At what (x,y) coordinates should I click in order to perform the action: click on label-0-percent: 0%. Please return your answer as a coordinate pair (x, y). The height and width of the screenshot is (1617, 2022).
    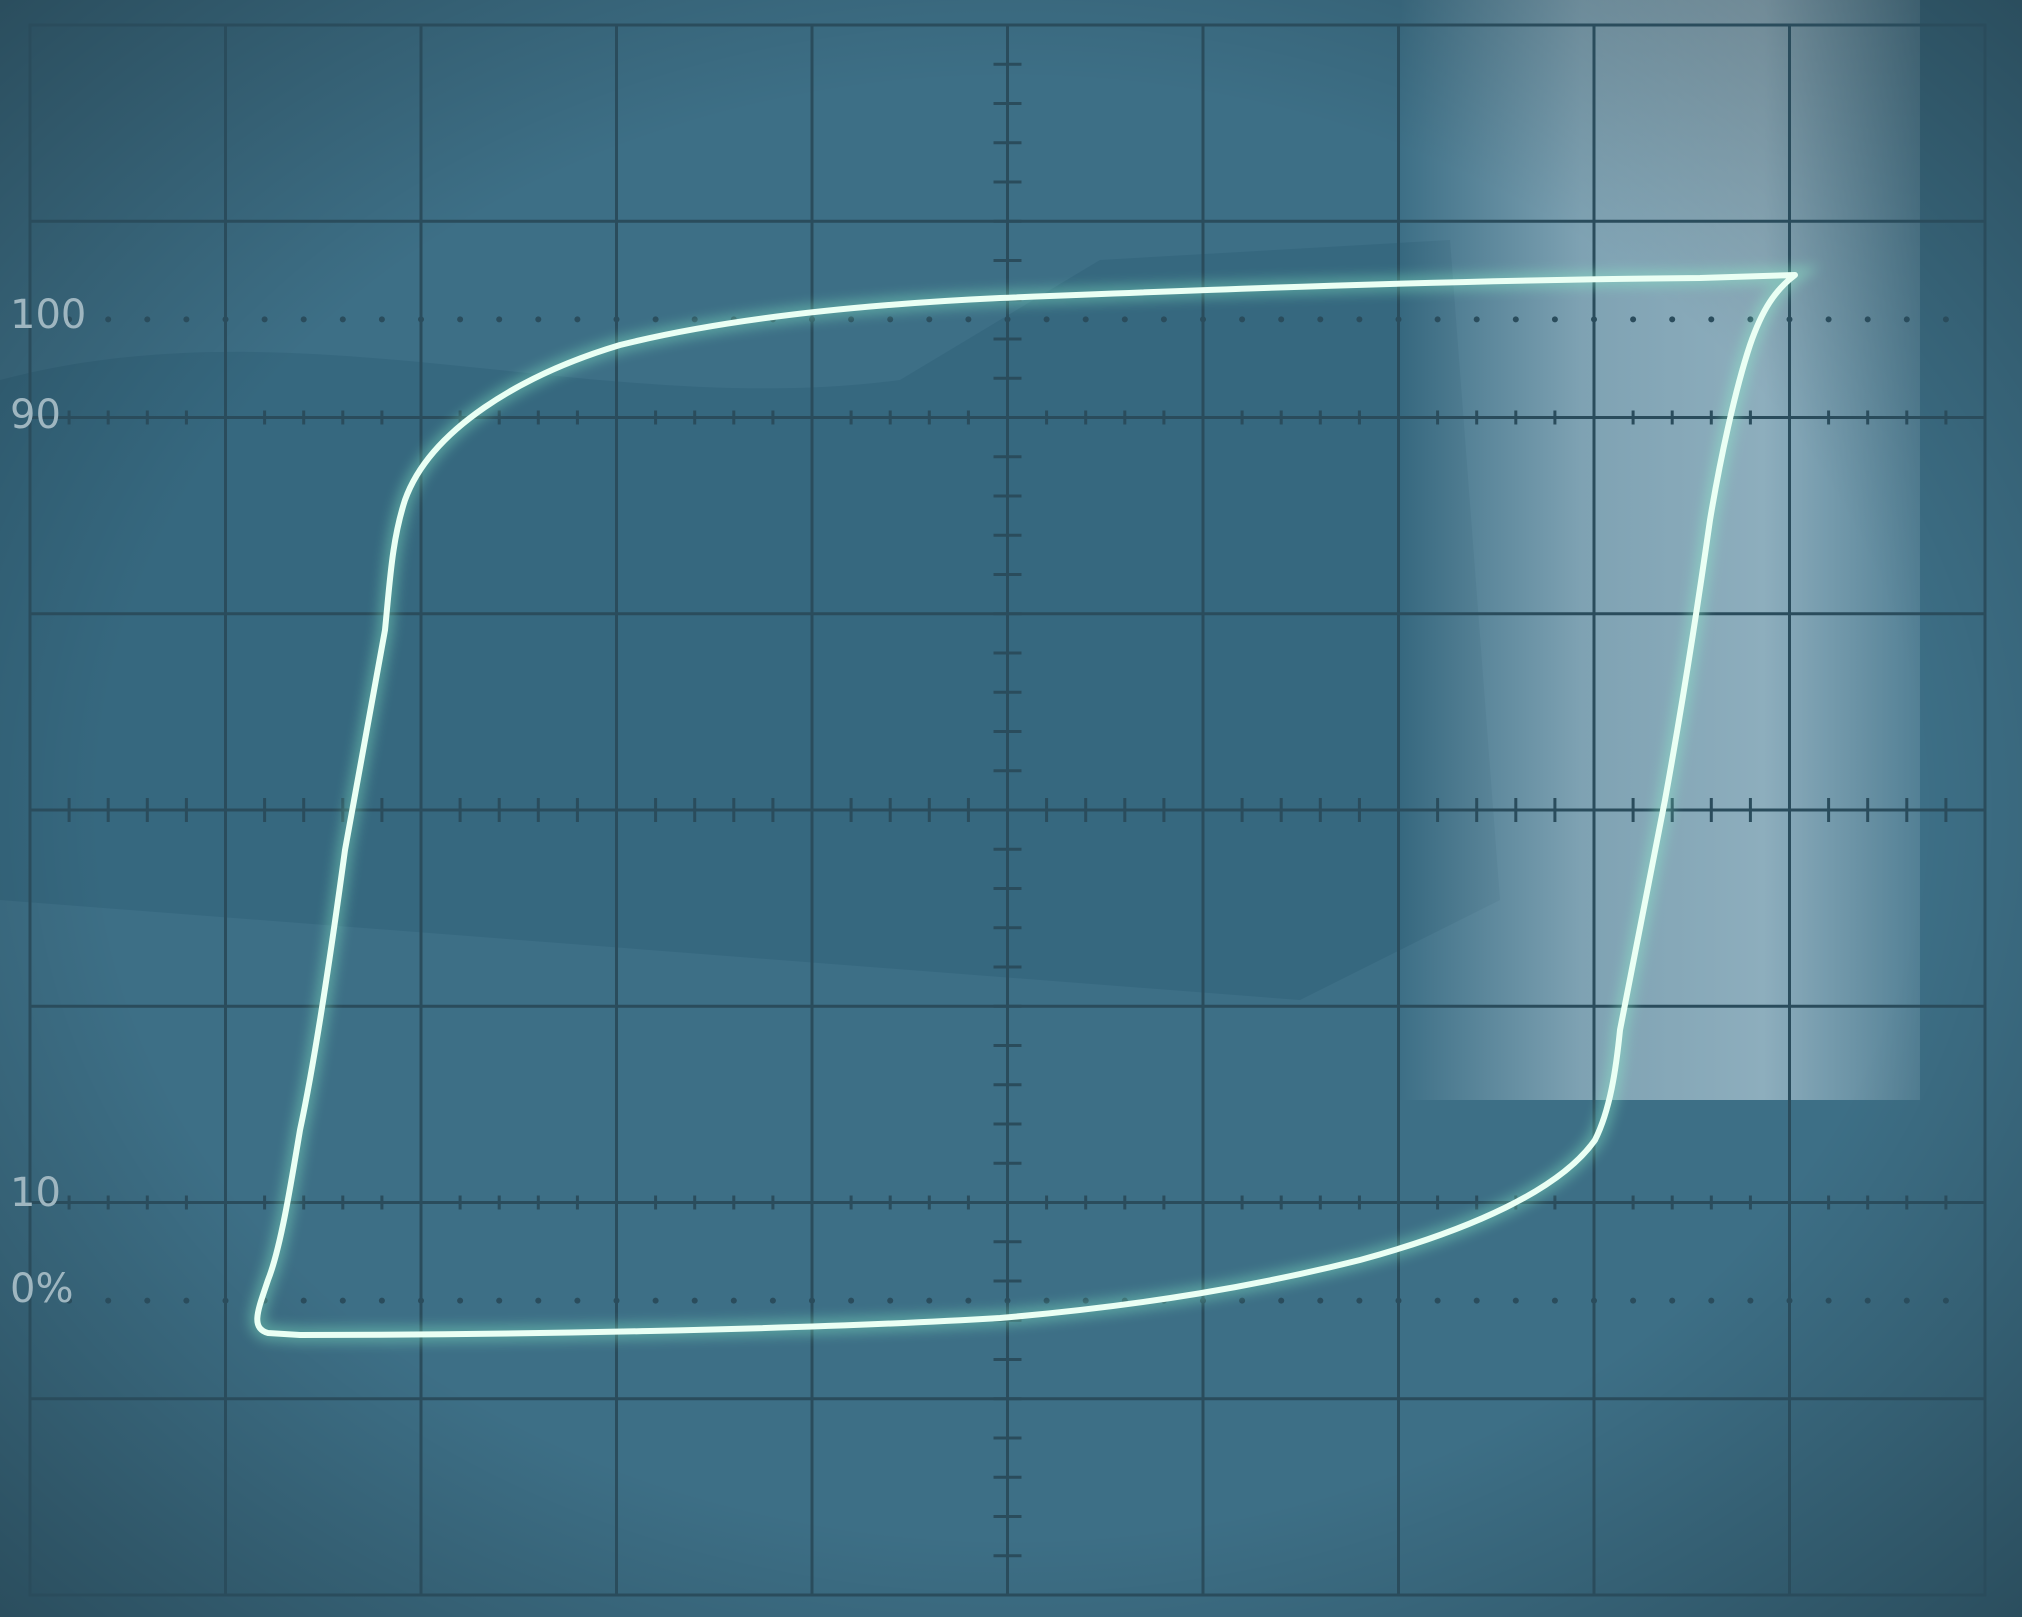
    Looking at the image, I should click on (41, 1289).